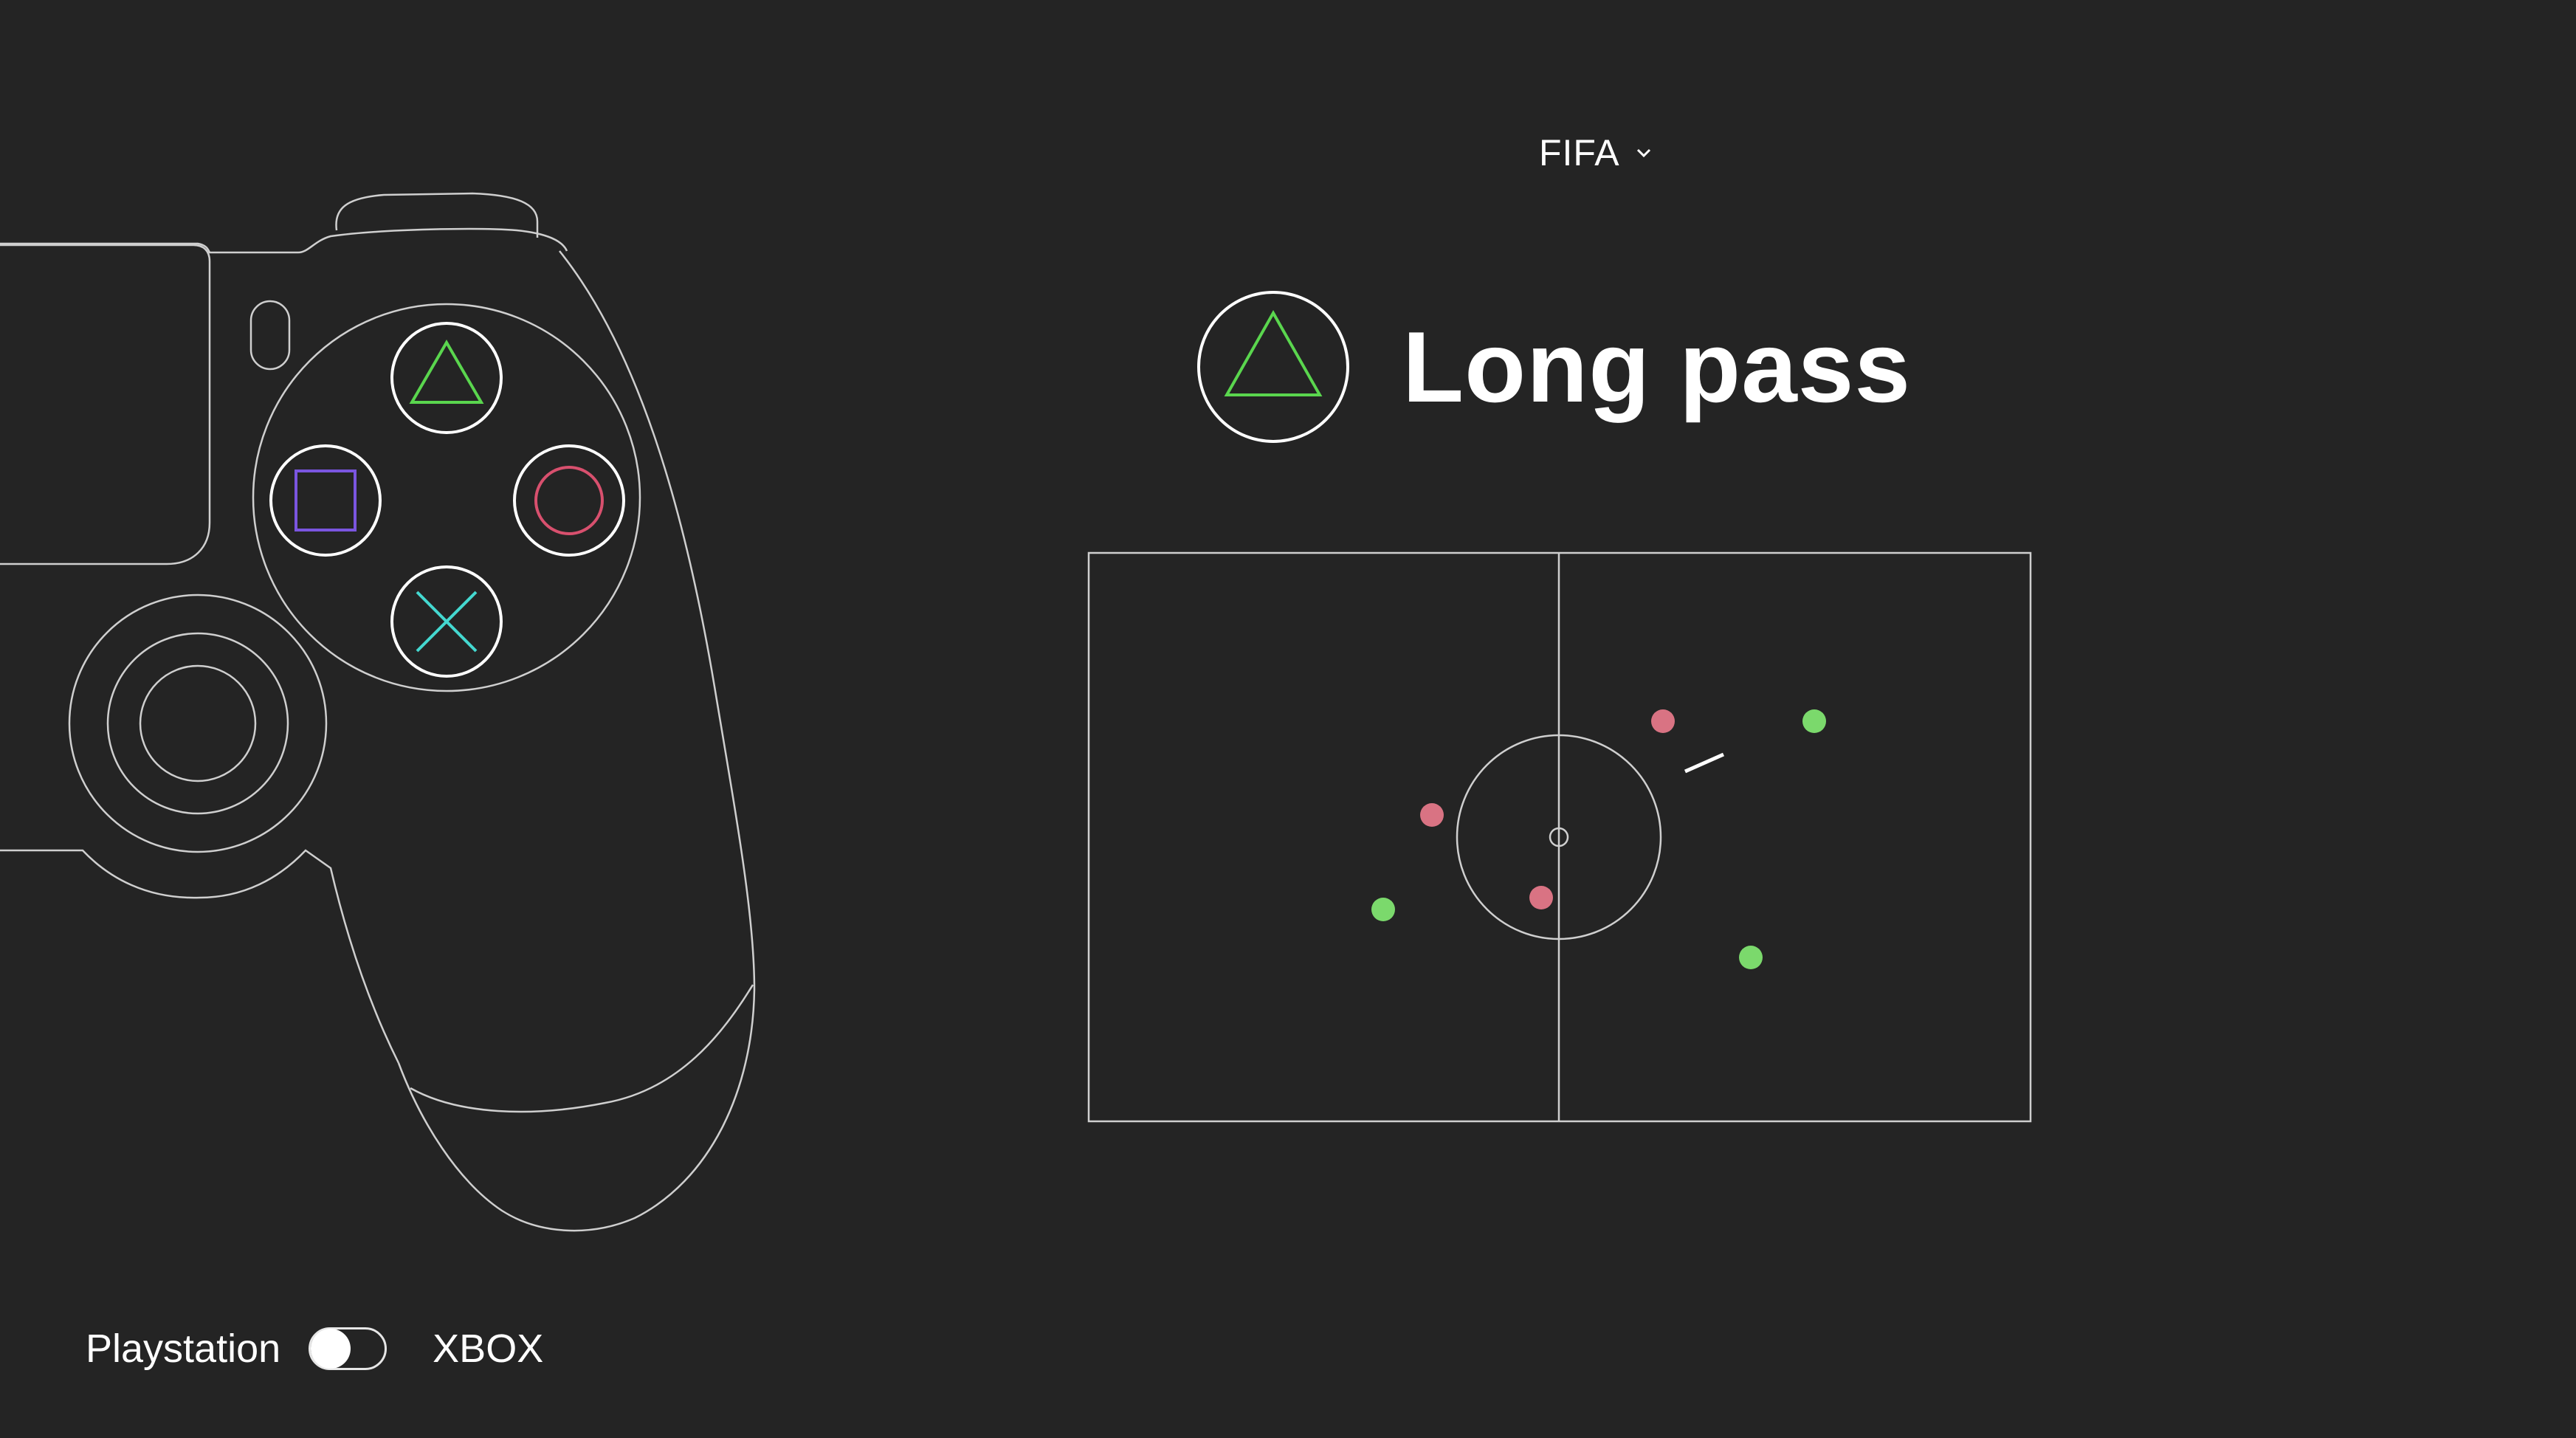 The image size is (2576, 1438). I want to click on center-circle, so click(1559, 837).